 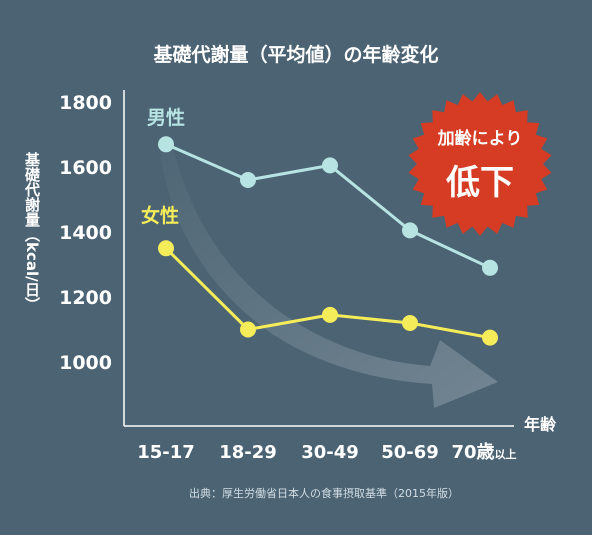 I want to click on x-tick-label: 70歳以上, so click(x=483, y=452).